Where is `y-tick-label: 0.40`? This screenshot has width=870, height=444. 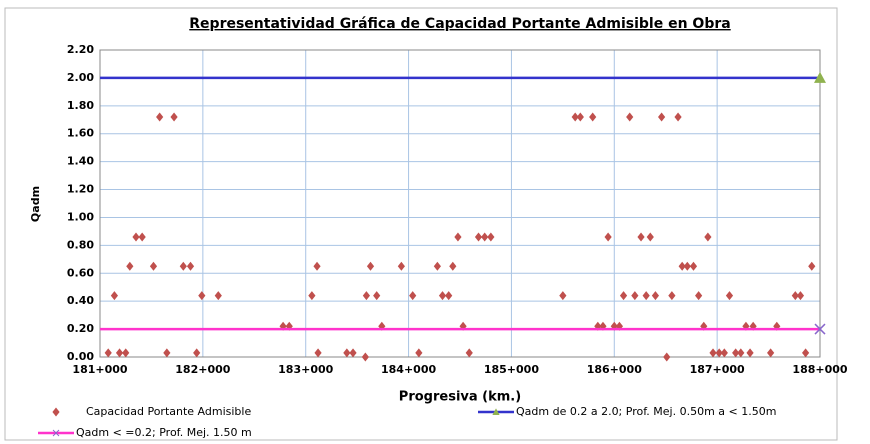 y-tick-label: 0.40 is located at coordinates (80, 300).